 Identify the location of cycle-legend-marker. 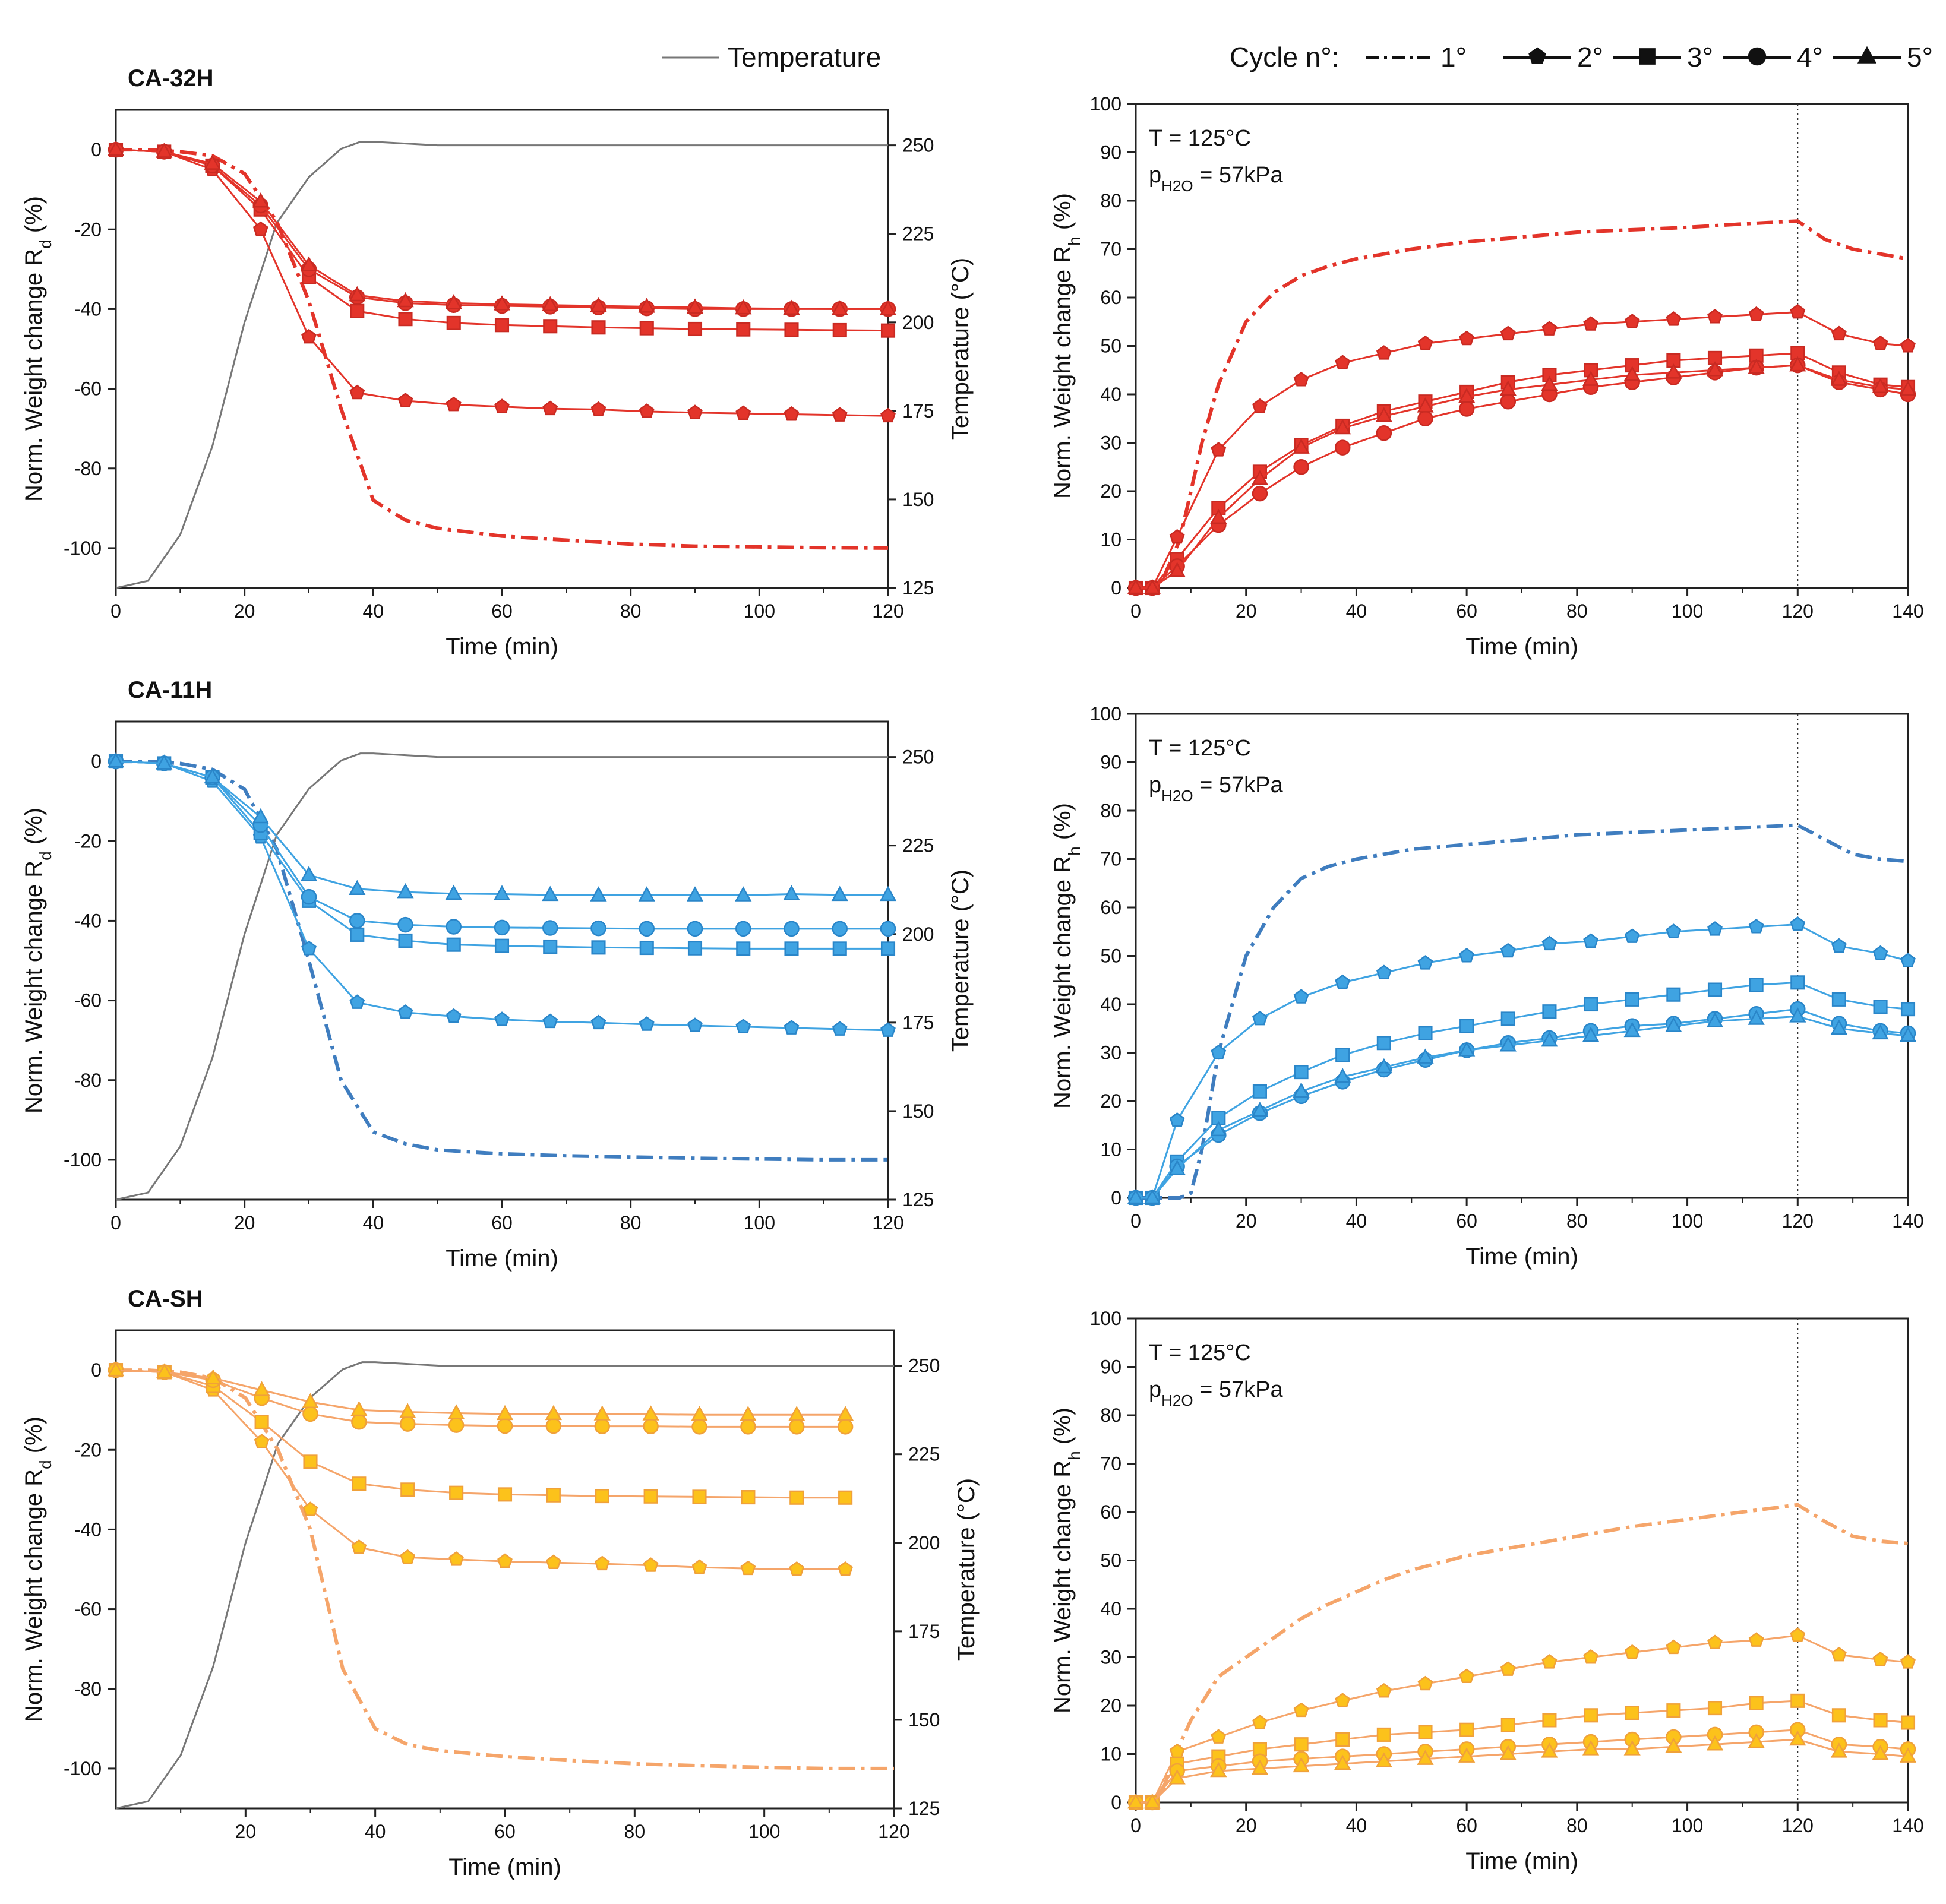
(1537, 56).